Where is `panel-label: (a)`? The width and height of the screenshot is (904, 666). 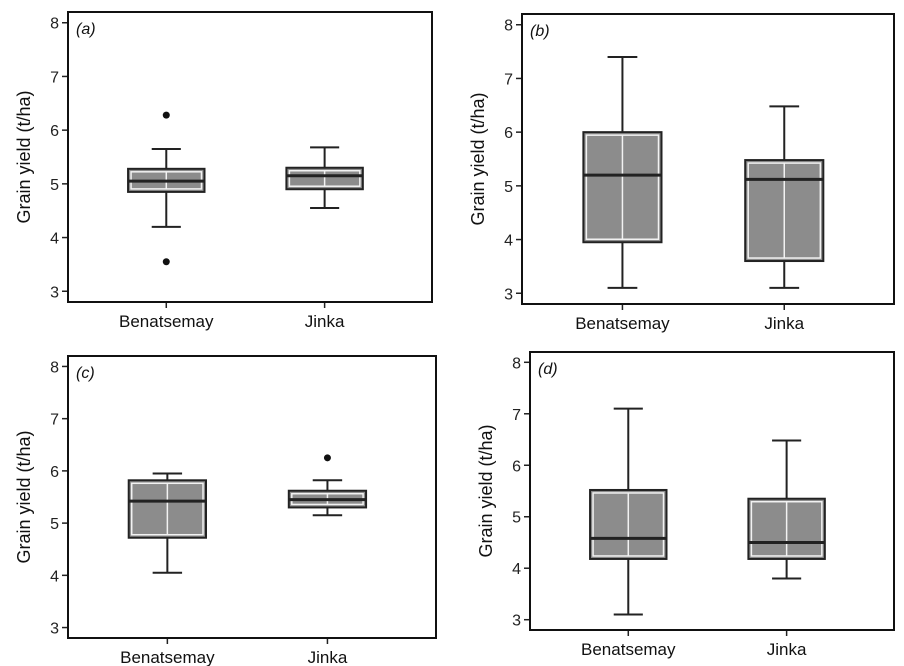 panel-label: (a) is located at coordinates (86, 29).